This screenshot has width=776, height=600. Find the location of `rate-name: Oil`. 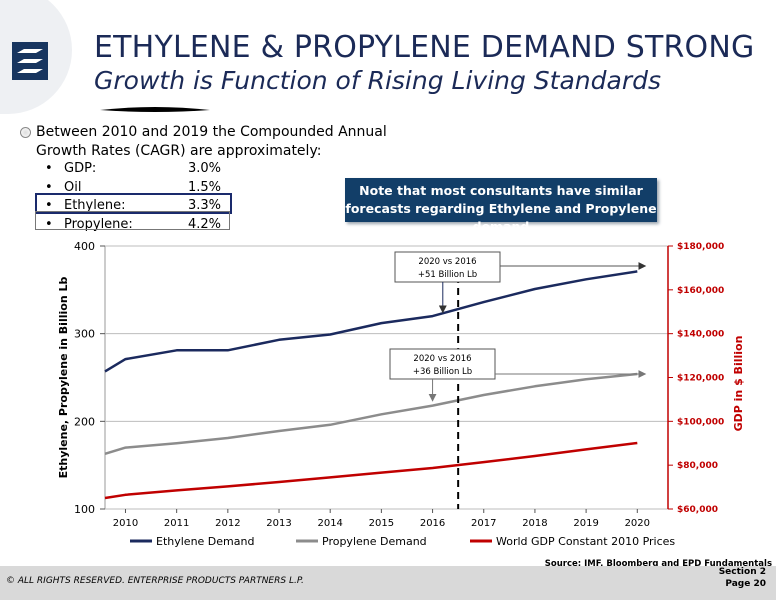

rate-name: Oil is located at coordinates (73, 187).